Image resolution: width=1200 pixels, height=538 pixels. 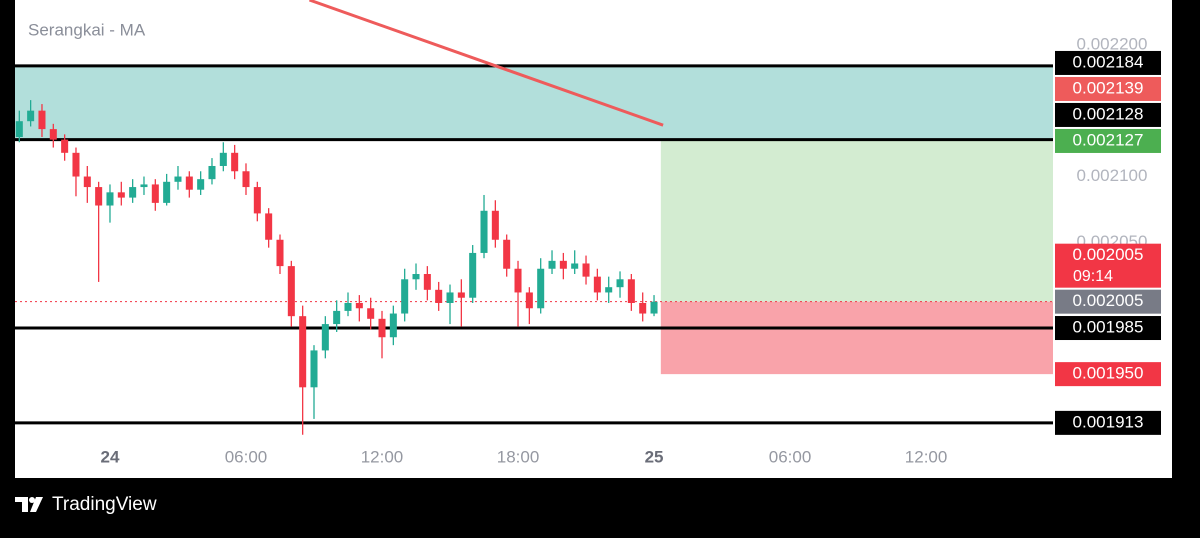 I want to click on x-tick-label: 18:00, so click(x=518, y=456).